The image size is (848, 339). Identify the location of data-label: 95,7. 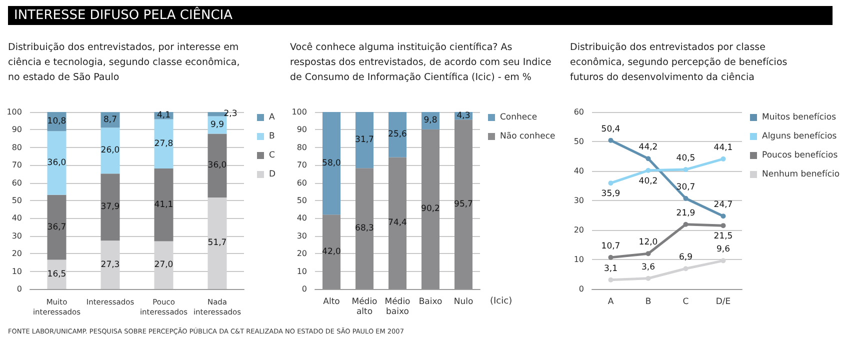
(463, 204).